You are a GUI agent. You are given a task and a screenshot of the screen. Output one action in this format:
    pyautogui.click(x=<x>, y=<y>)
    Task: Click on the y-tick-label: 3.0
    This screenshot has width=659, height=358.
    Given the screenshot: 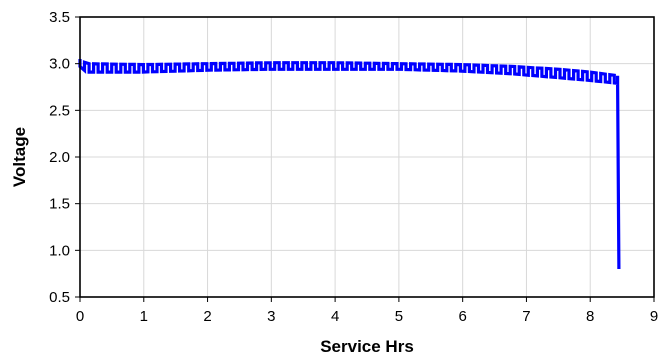 What is the action you would take?
    pyautogui.click(x=59, y=64)
    